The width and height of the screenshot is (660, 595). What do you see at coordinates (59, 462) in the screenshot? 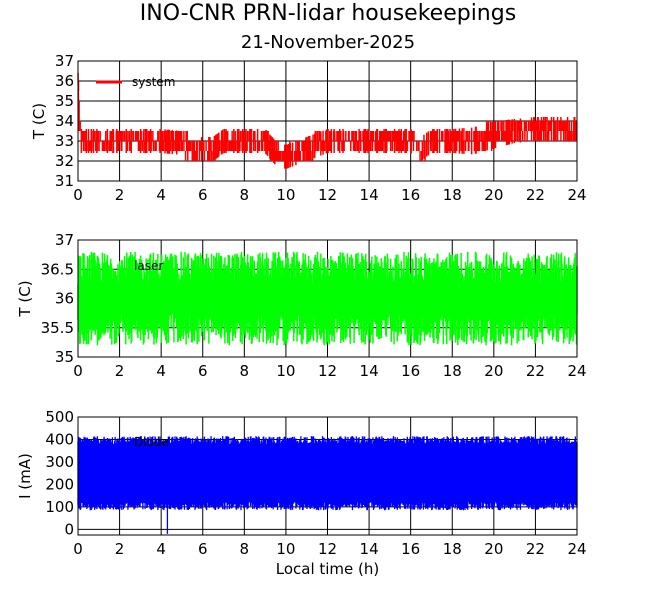
I see `y-tick-label: 300` at bounding box center [59, 462].